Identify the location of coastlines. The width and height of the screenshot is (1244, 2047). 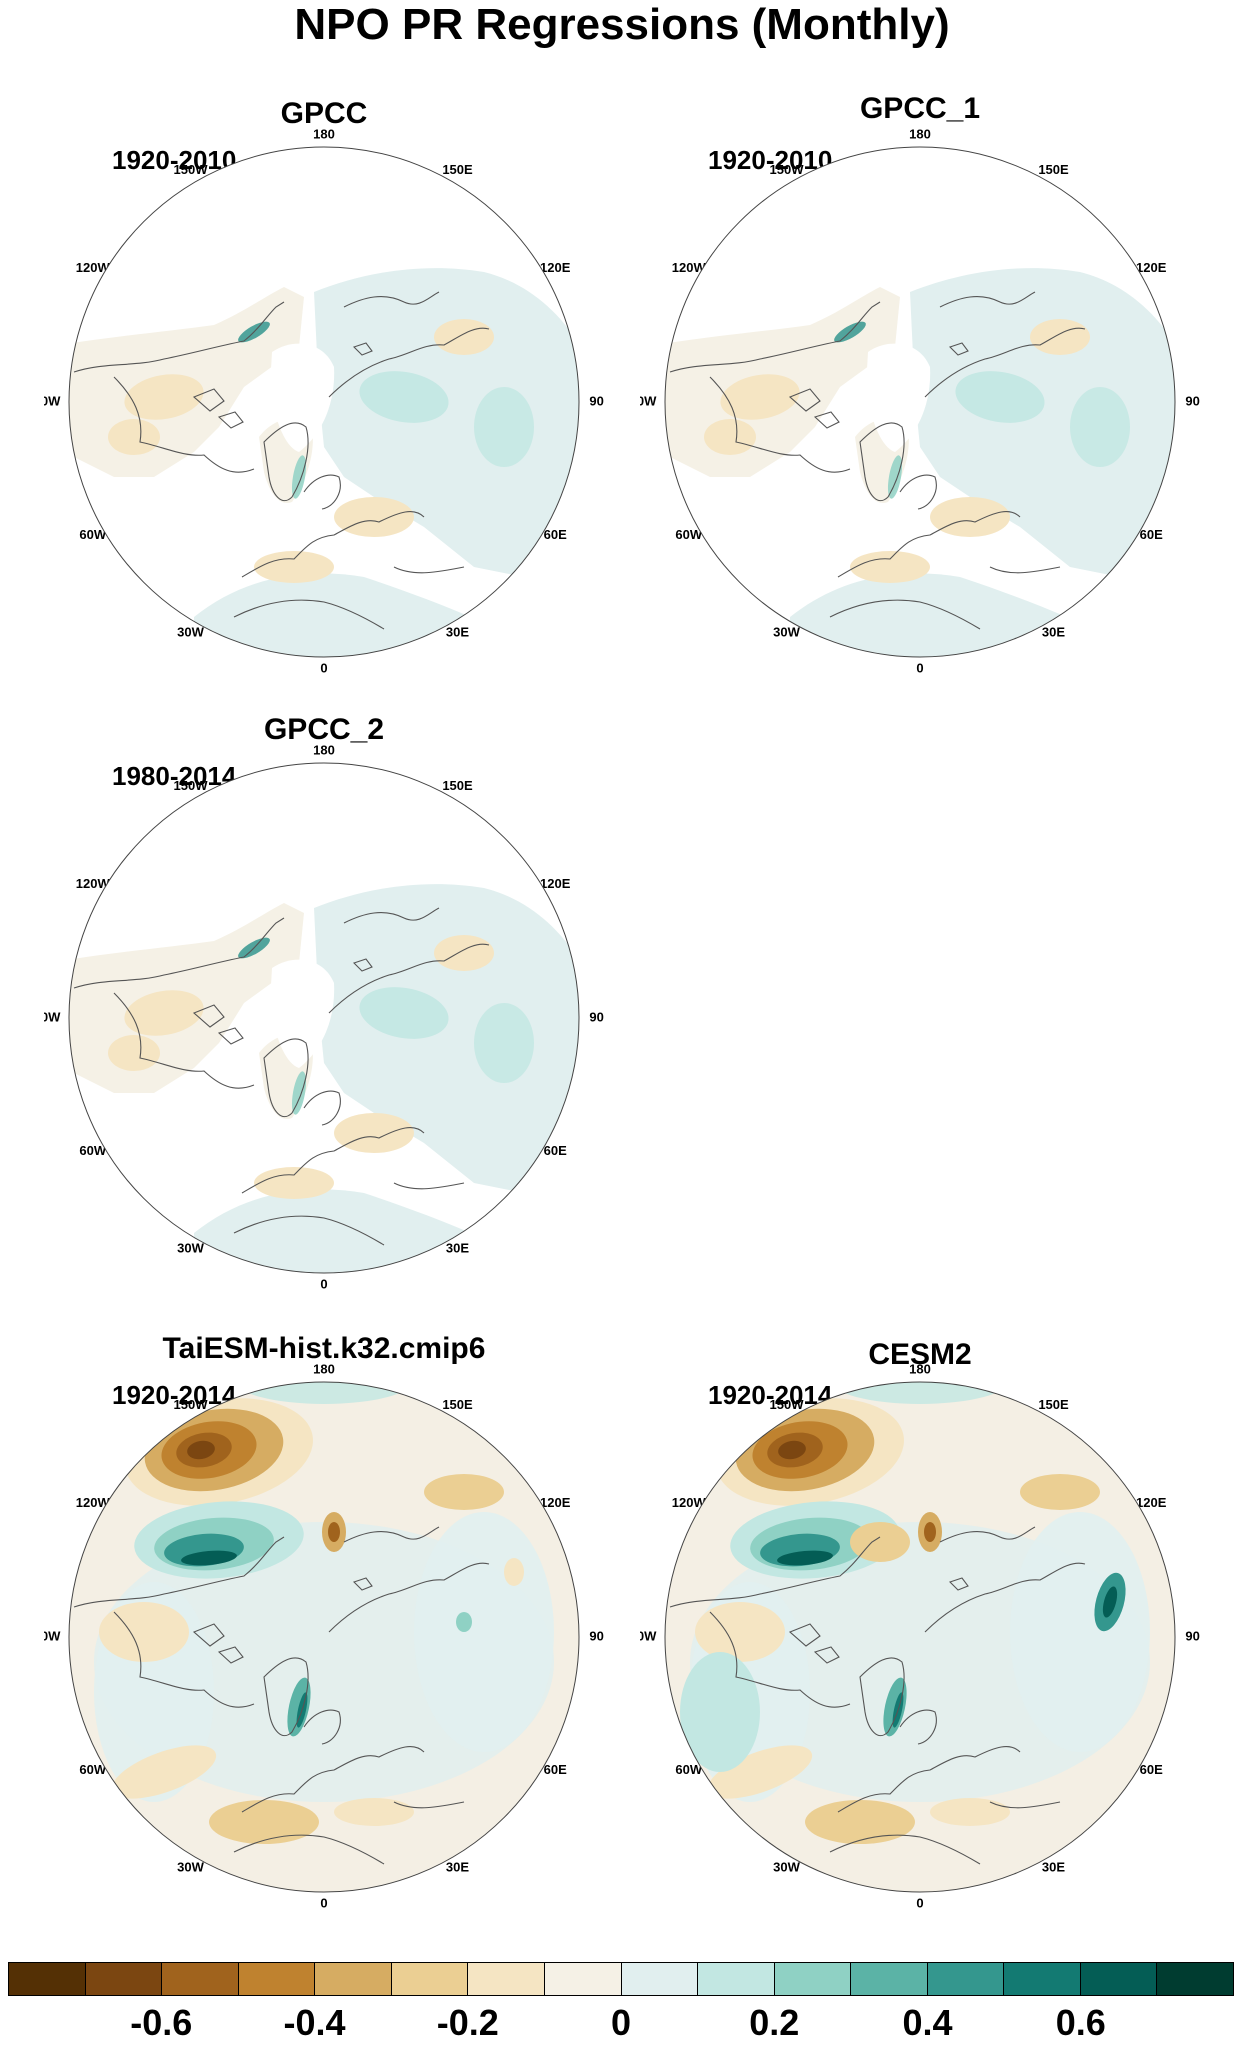
(281, 1695).